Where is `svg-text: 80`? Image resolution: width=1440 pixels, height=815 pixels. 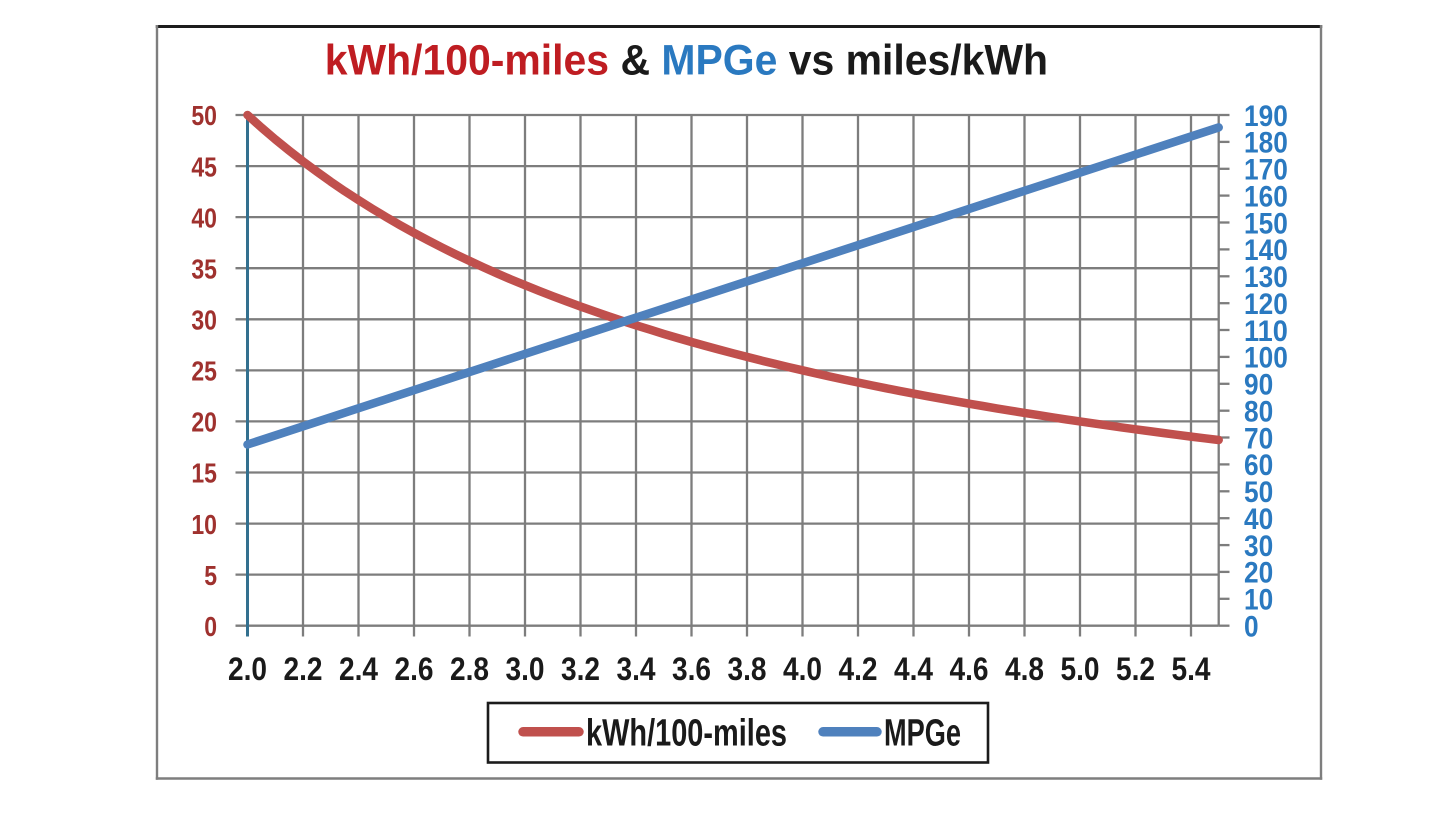
svg-text: 80 is located at coordinates (1258, 412).